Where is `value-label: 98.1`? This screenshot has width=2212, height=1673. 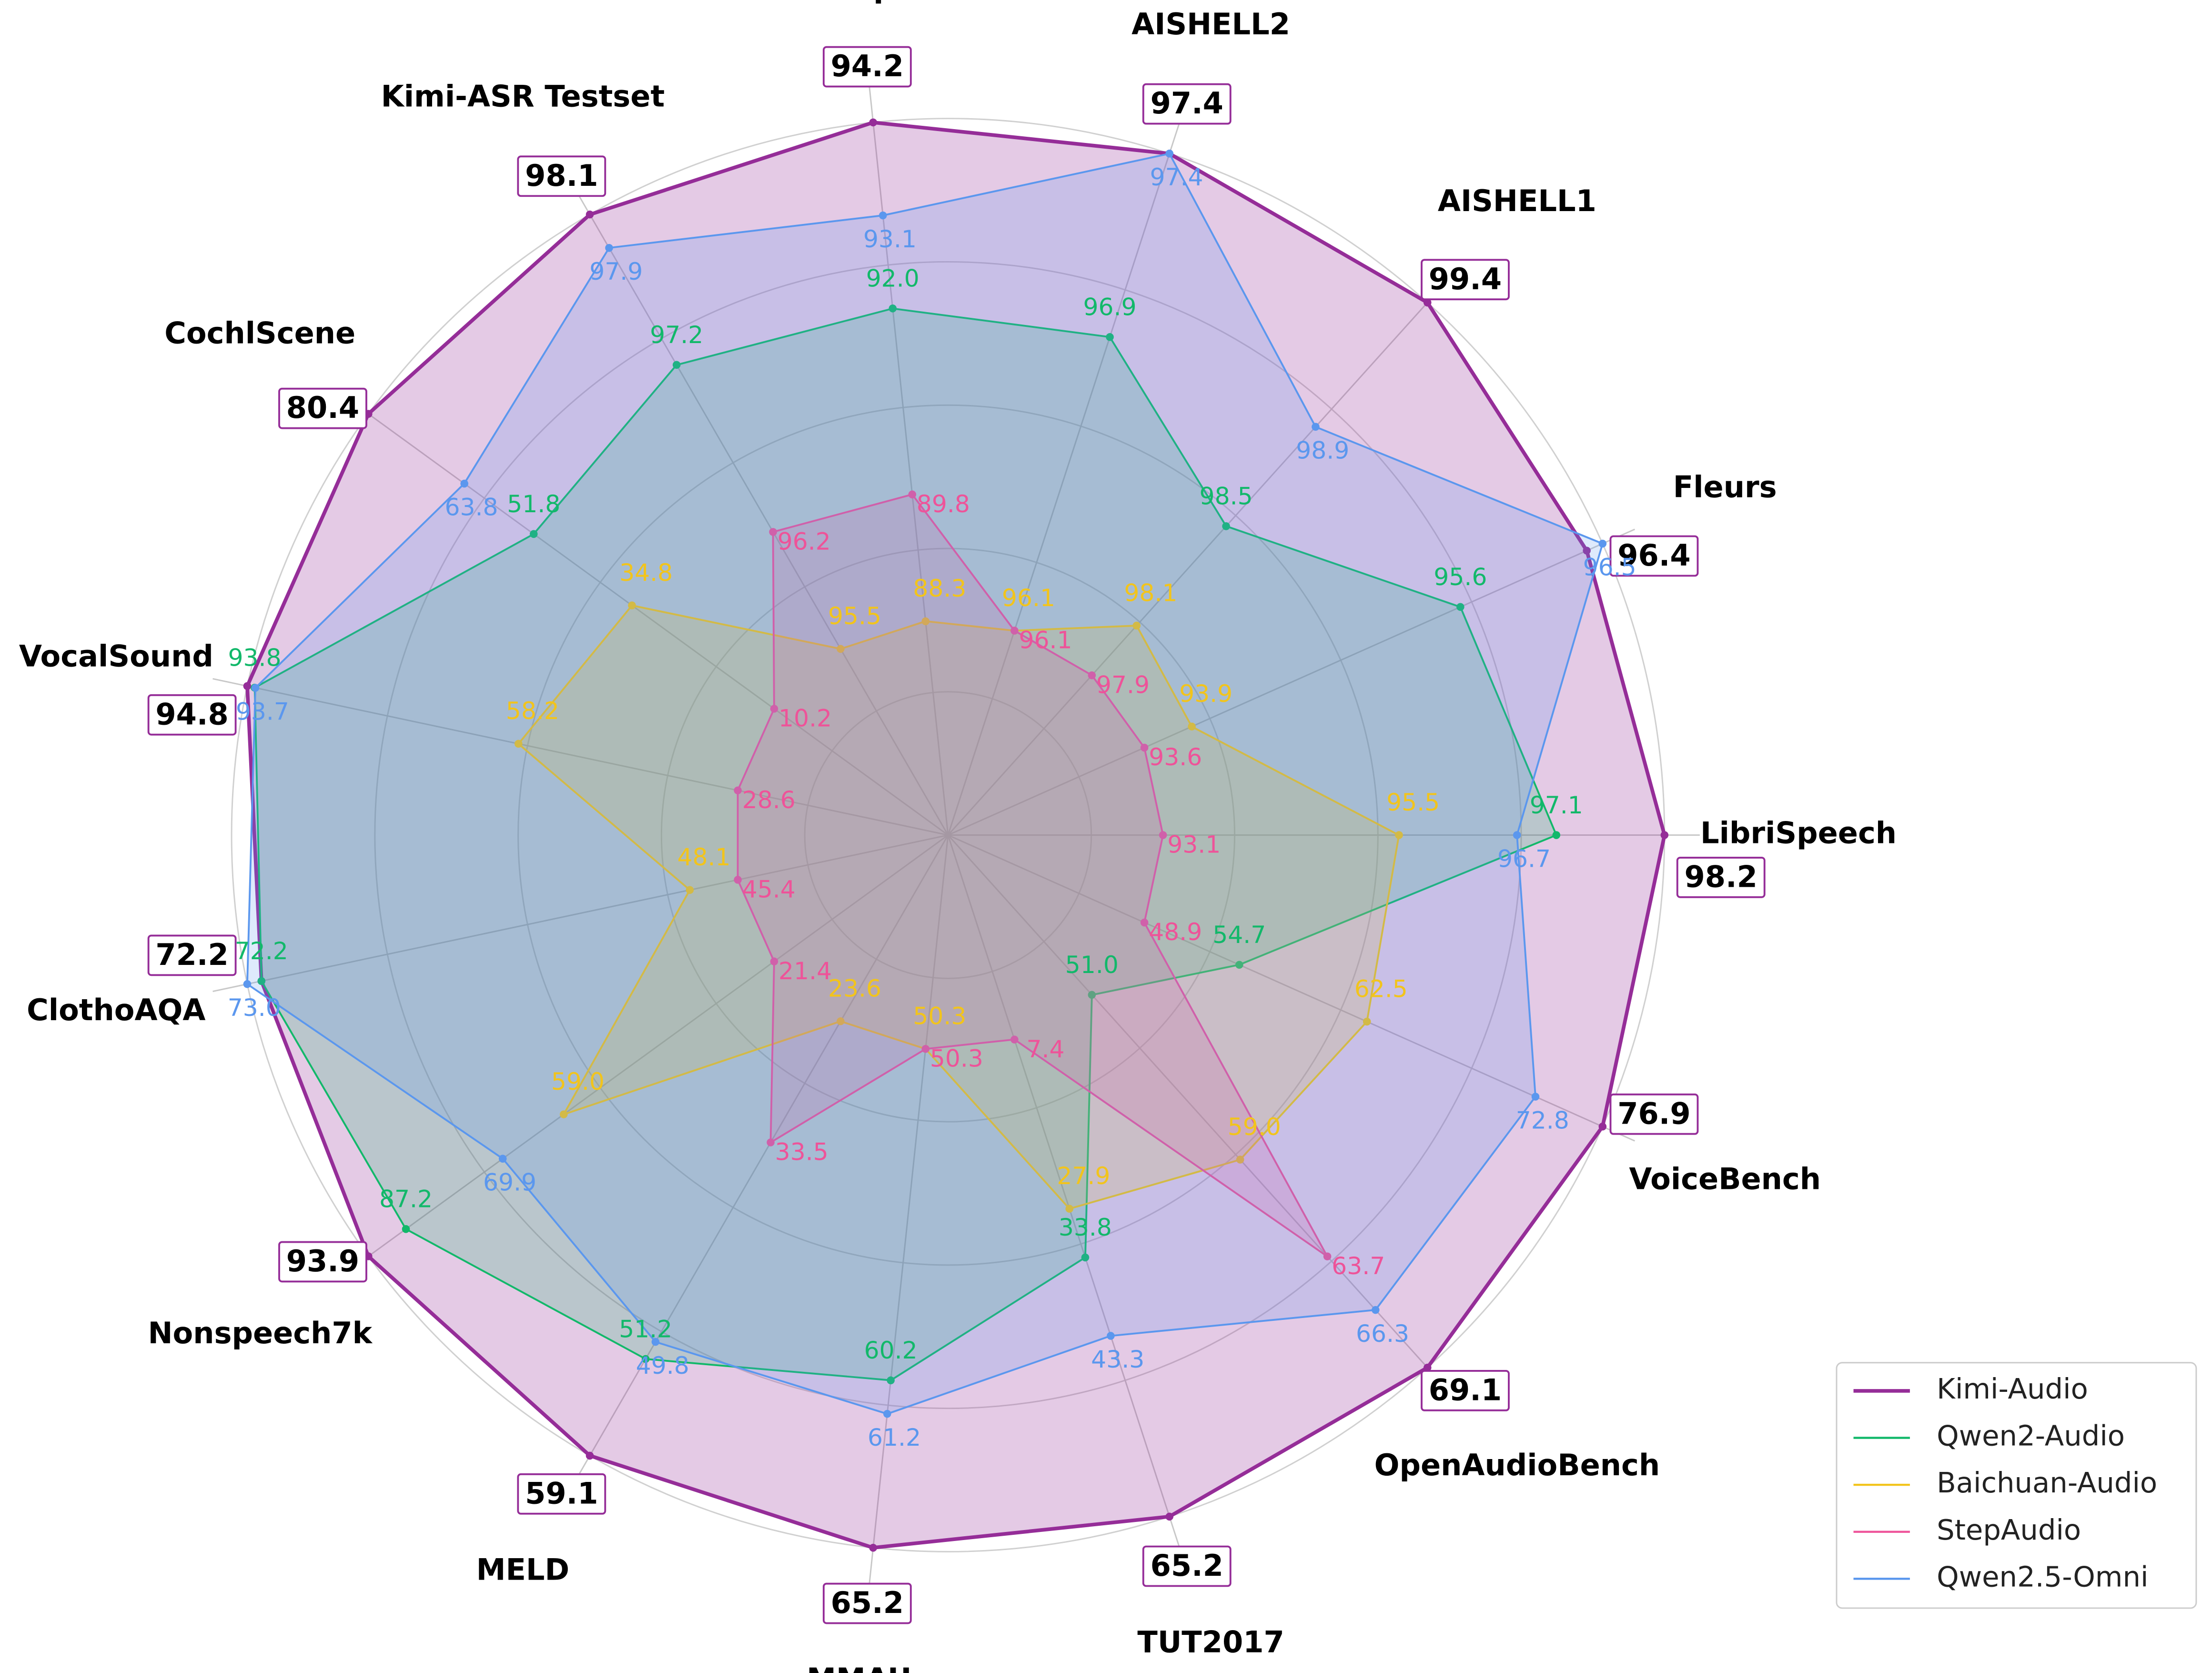
value-label: 98.1 is located at coordinates (561, 175).